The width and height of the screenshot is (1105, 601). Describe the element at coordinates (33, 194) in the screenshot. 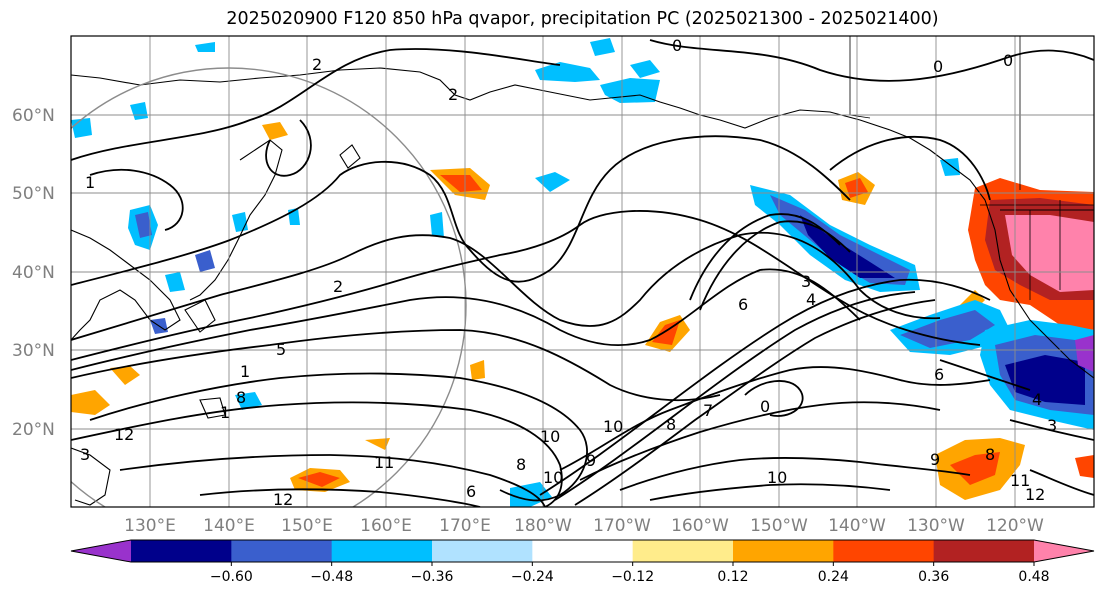

I see `lat-label: 50°N` at that location.